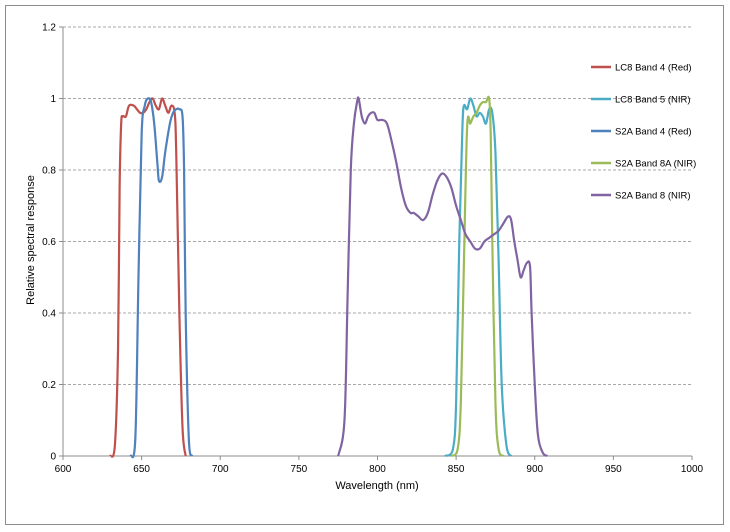 This screenshot has height=532, width=730. What do you see at coordinates (653, 196) in the screenshot?
I see `legend-label-s2a-band-8-nir: S2A Band 8 (NIR)` at bounding box center [653, 196].